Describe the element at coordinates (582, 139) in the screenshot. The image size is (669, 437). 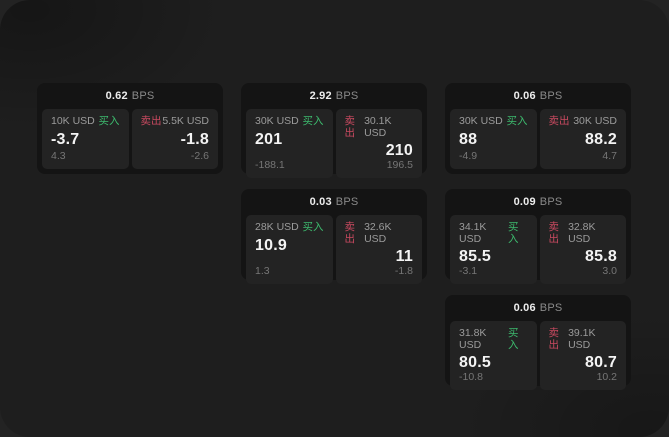
I see `sell-panel: 卖出 30K USD 88.2 4.7` at that location.